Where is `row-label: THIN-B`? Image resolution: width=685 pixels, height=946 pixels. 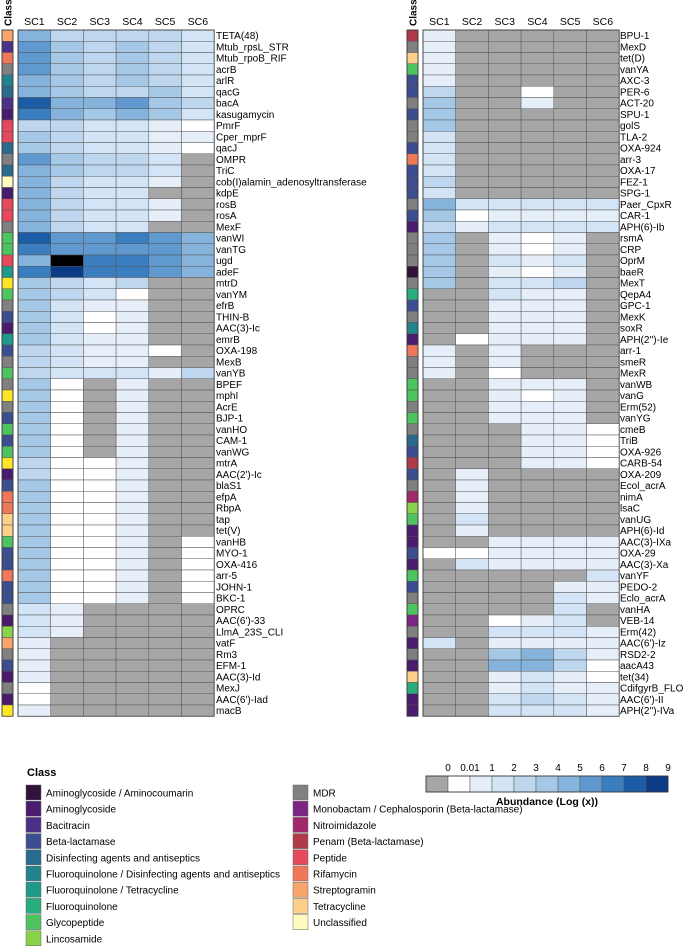
row-label: THIN-B is located at coordinates (233, 317).